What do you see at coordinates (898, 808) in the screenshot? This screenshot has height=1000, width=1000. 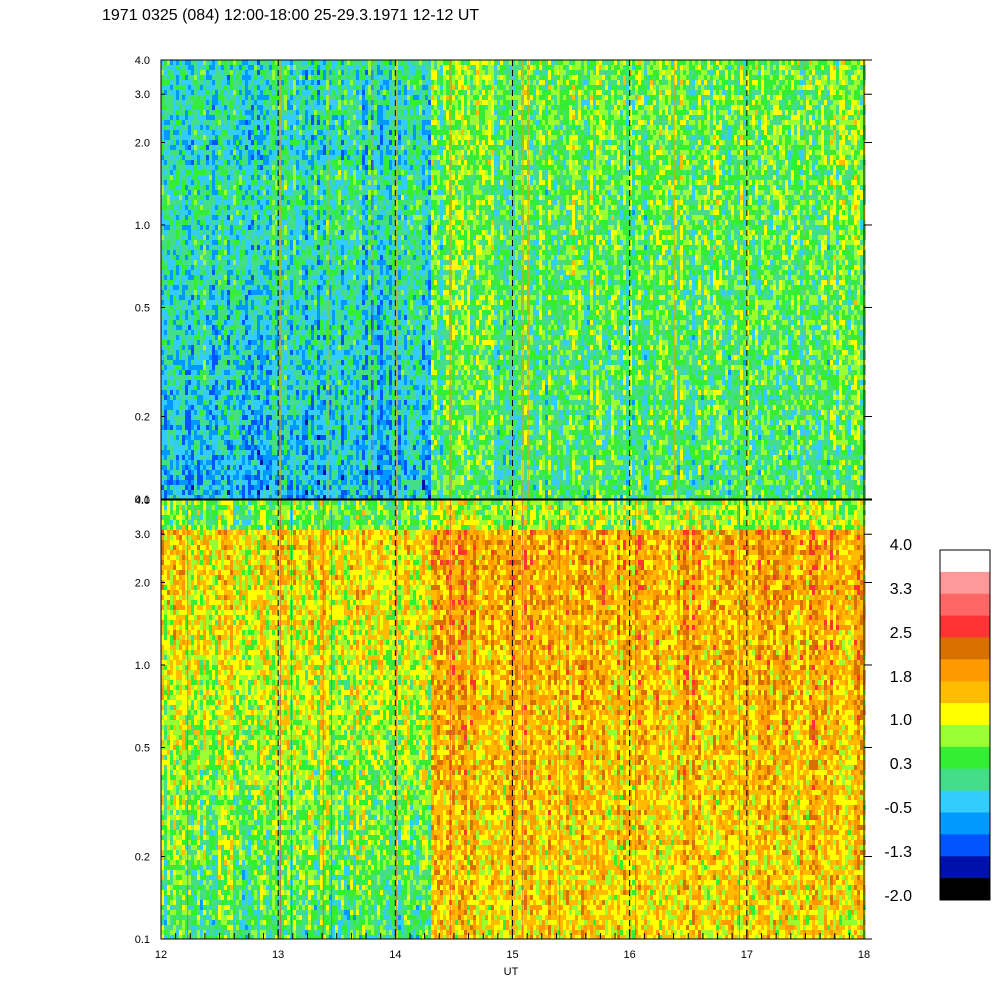 I see `colorbar-label: -0.5` at bounding box center [898, 808].